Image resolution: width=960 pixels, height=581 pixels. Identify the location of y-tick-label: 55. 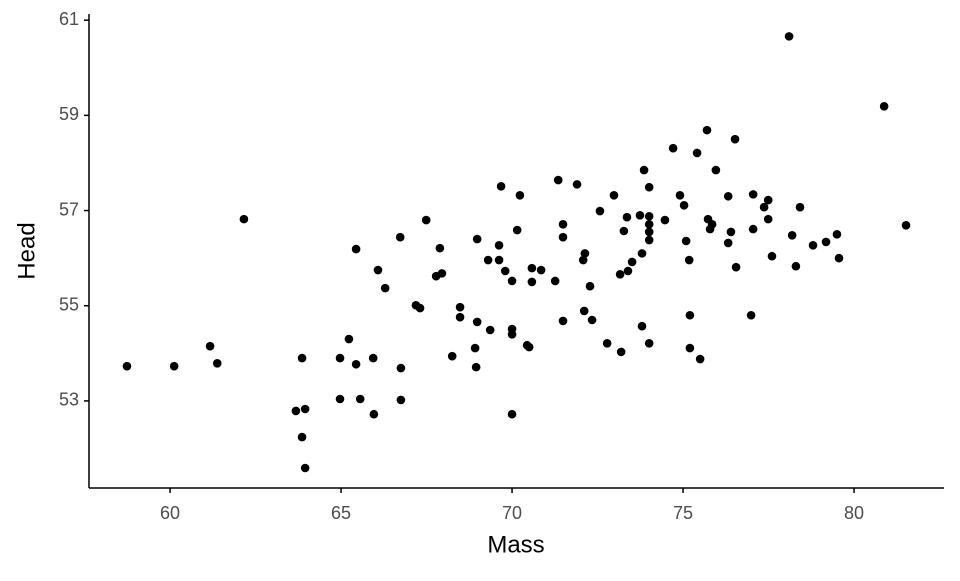
(69, 304).